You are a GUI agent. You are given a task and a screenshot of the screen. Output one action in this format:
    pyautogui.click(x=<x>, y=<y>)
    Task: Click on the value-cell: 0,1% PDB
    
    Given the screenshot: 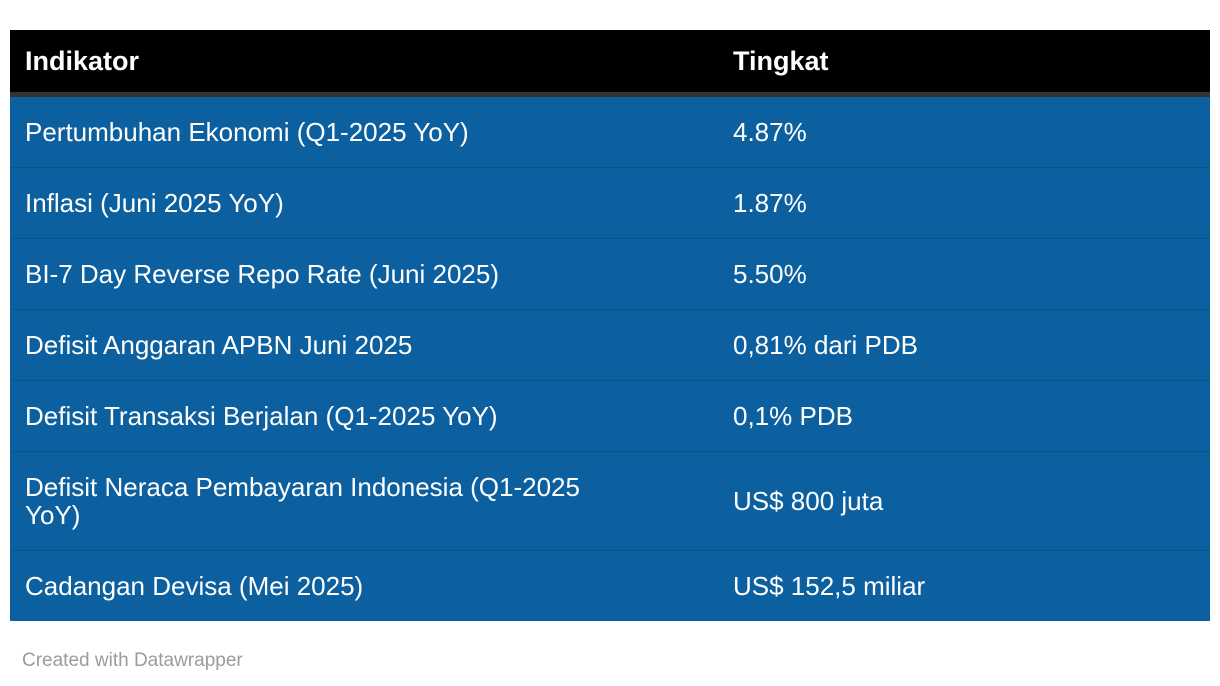 What is the action you would take?
    pyautogui.click(x=964, y=416)
    